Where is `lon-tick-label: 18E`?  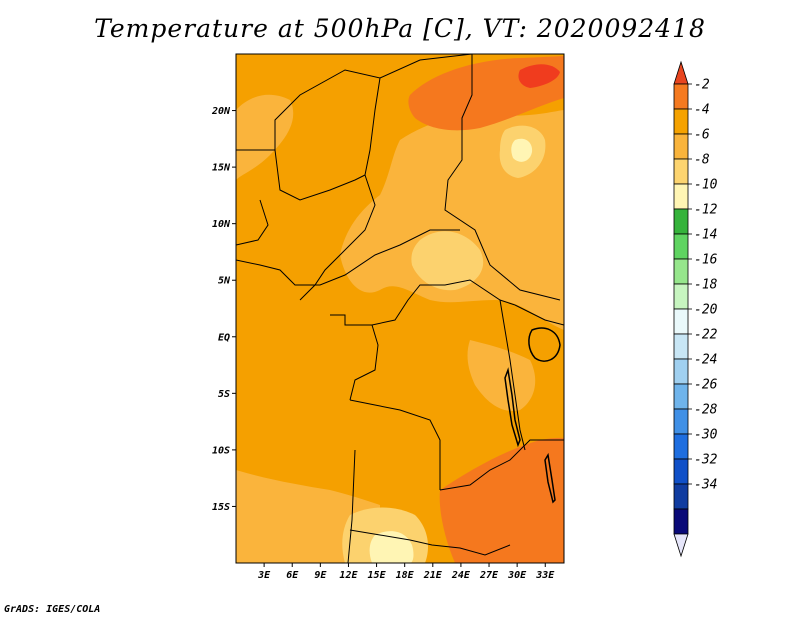
lon-tick-label: 18E is located at coordinates (405, 575).